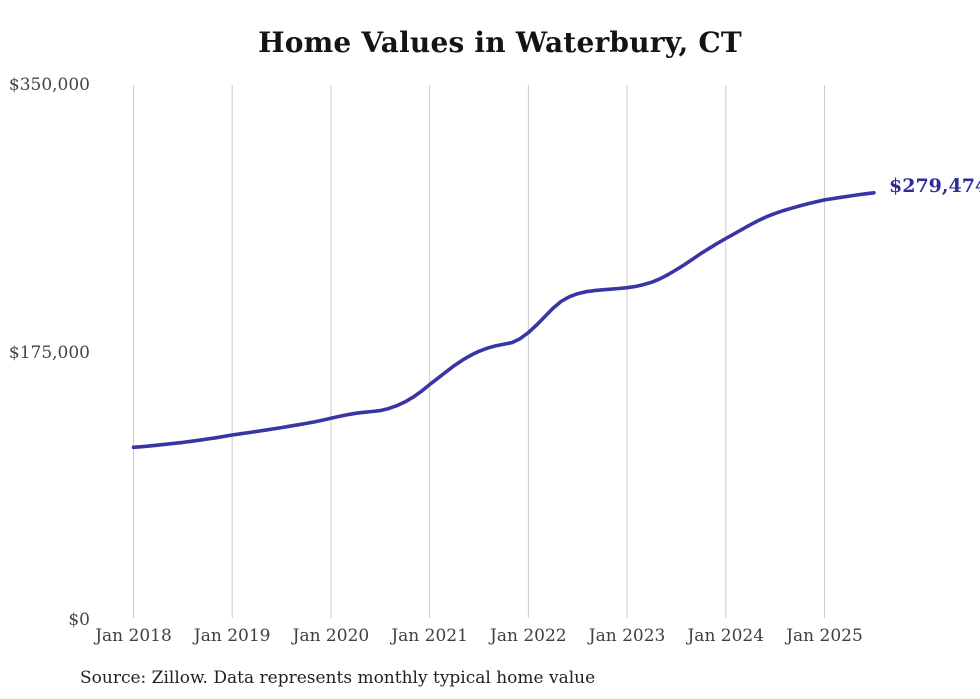 Image resolution: width=980 pixels, height=699 pixels. What do you see at coordinates (133, 636) in the screenshot?
I see `x-tick-label: Jan 2018` at bounding box center [133, 636].